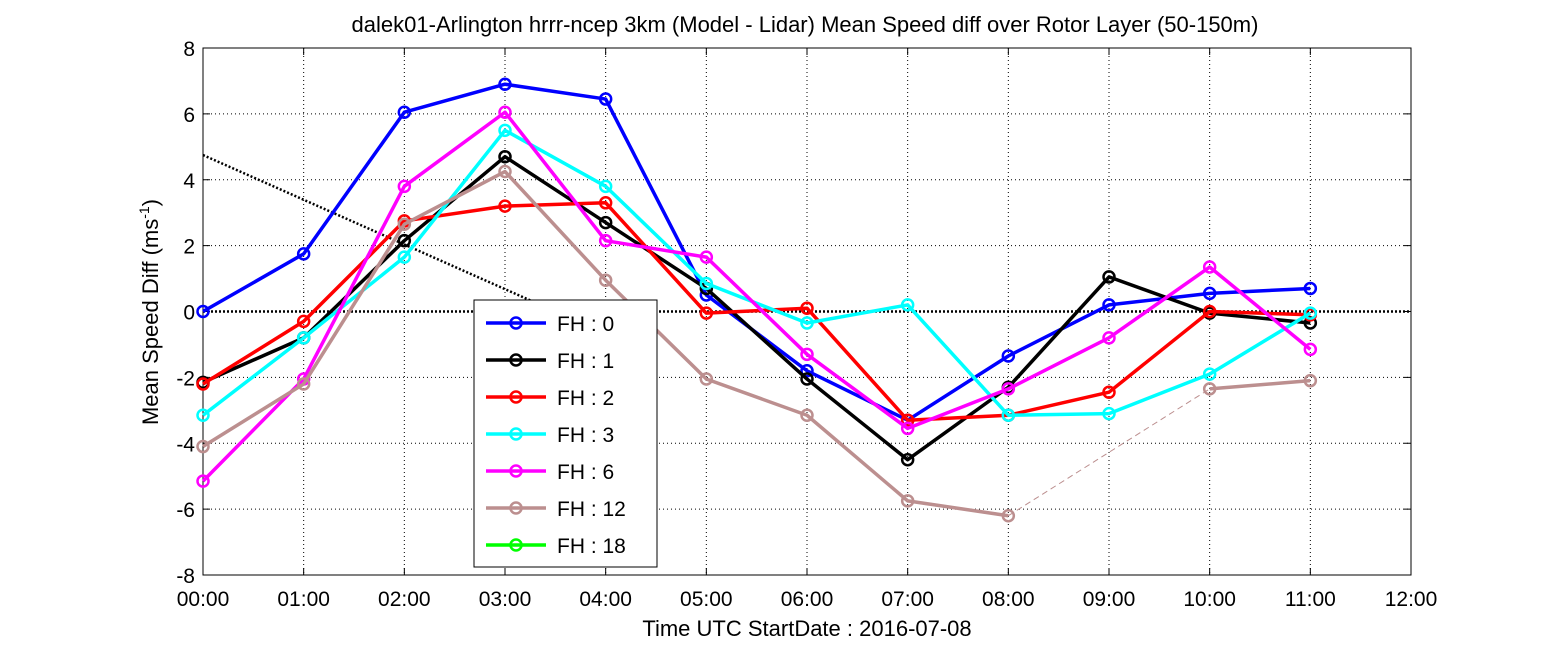  What do you see at coordinates (404, 599) in the screenshot?
I see `x-tick-label: 02:00` at bounding box center [404, 599].